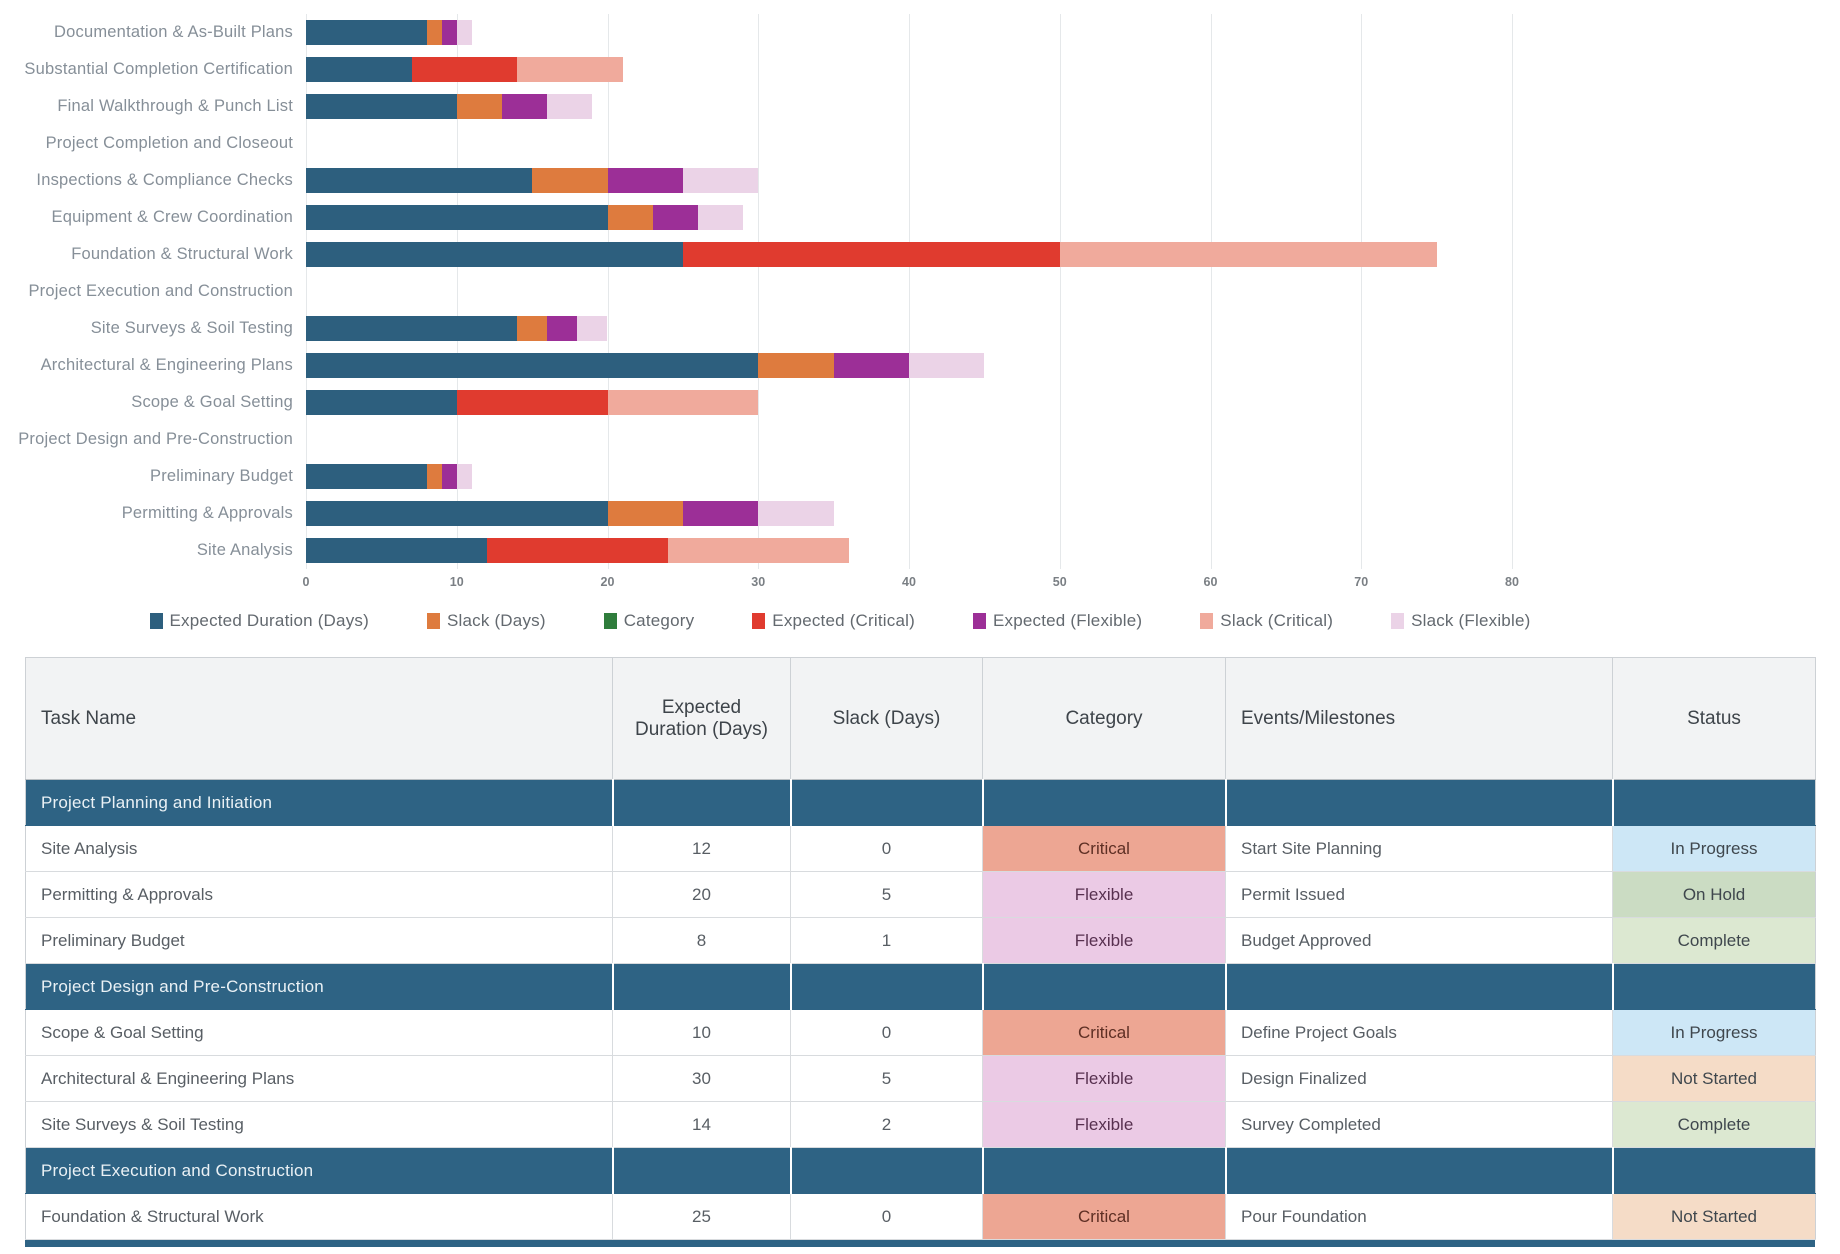  I want to click on status-badge: Complete, so click(1714, 1124).